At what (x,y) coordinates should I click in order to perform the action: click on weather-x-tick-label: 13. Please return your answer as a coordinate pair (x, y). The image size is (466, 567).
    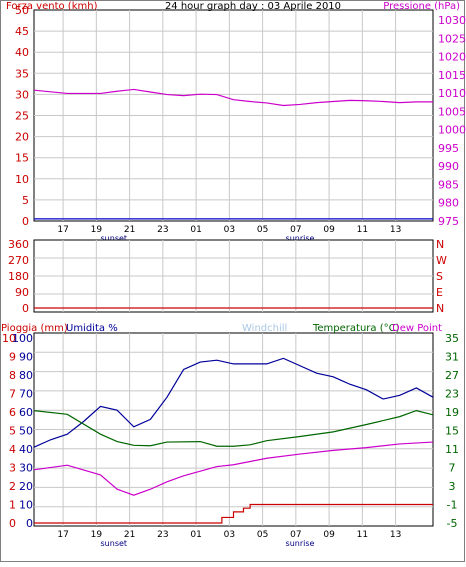
    Looking at the image, I should click on (395, 535).